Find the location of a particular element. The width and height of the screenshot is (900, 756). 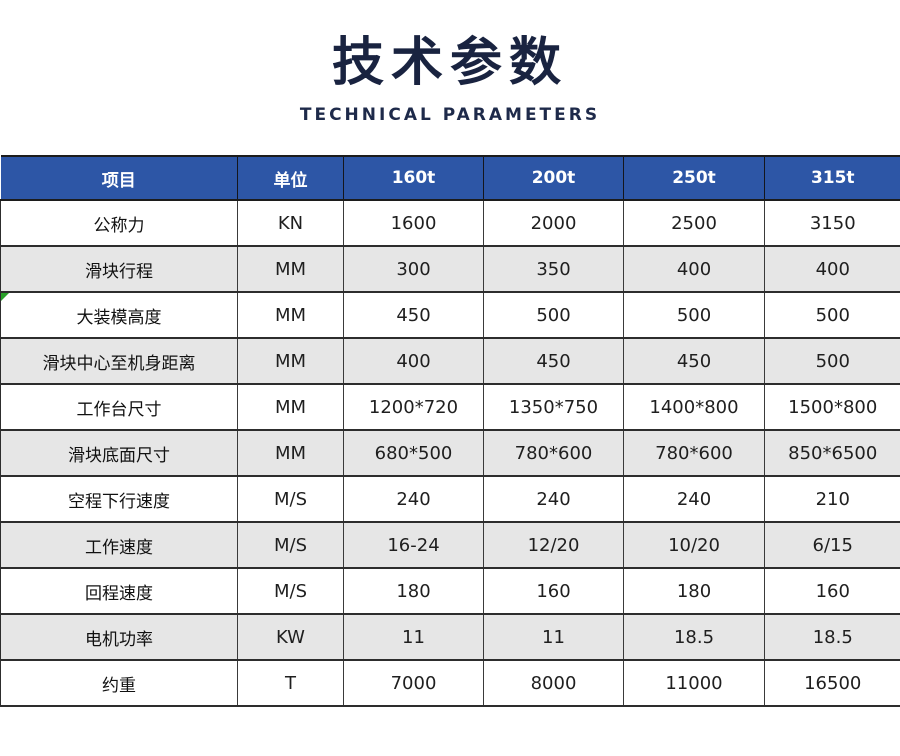

table-row: 空程下行速度 M/S 240 240 240 210 is located at coordinates (450, 499).